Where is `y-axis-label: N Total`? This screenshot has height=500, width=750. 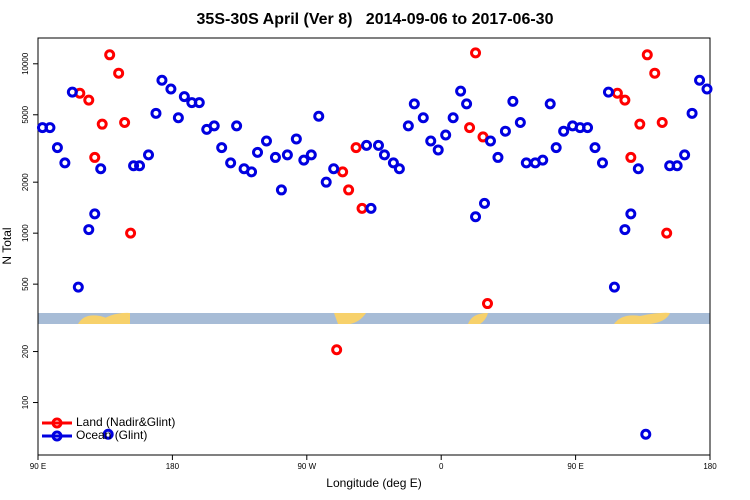 y-axis-label: N Total is located at coordinates (7, 245).